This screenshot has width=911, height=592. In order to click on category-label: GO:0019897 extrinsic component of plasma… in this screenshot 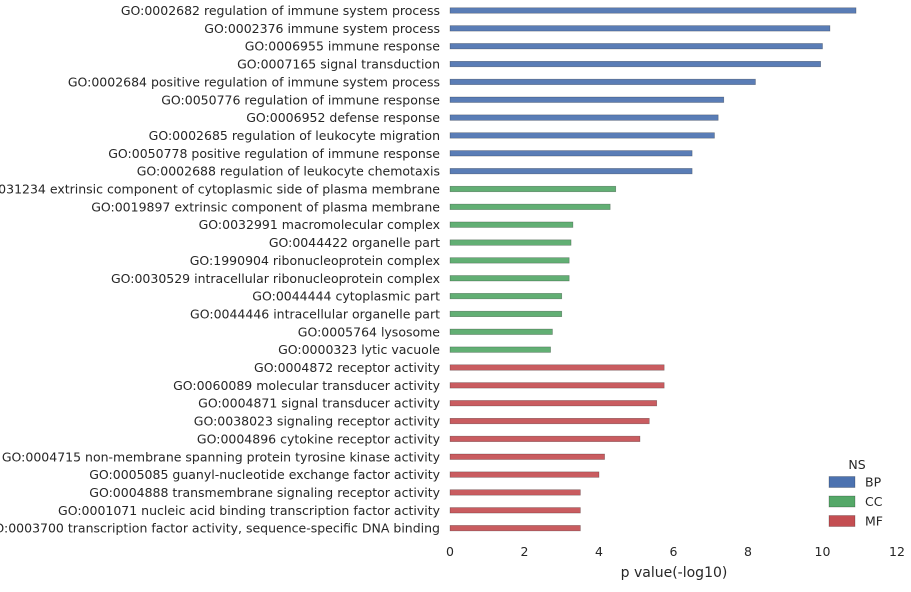, I will do `click(265, 206)`.